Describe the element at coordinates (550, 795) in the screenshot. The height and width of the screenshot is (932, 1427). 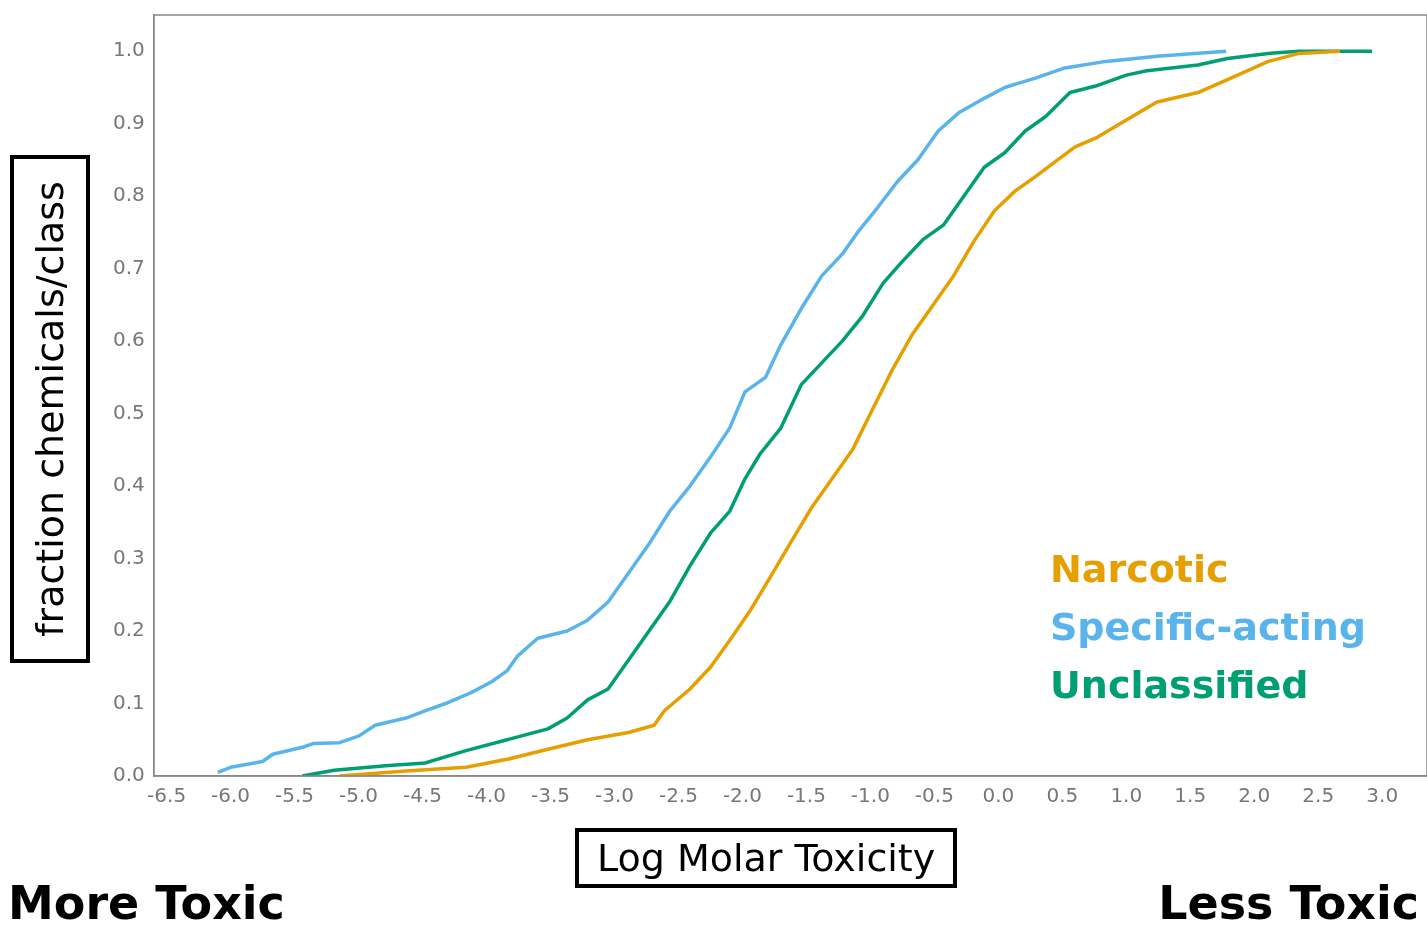
I see `x-tick-label: -3.5` at that location.